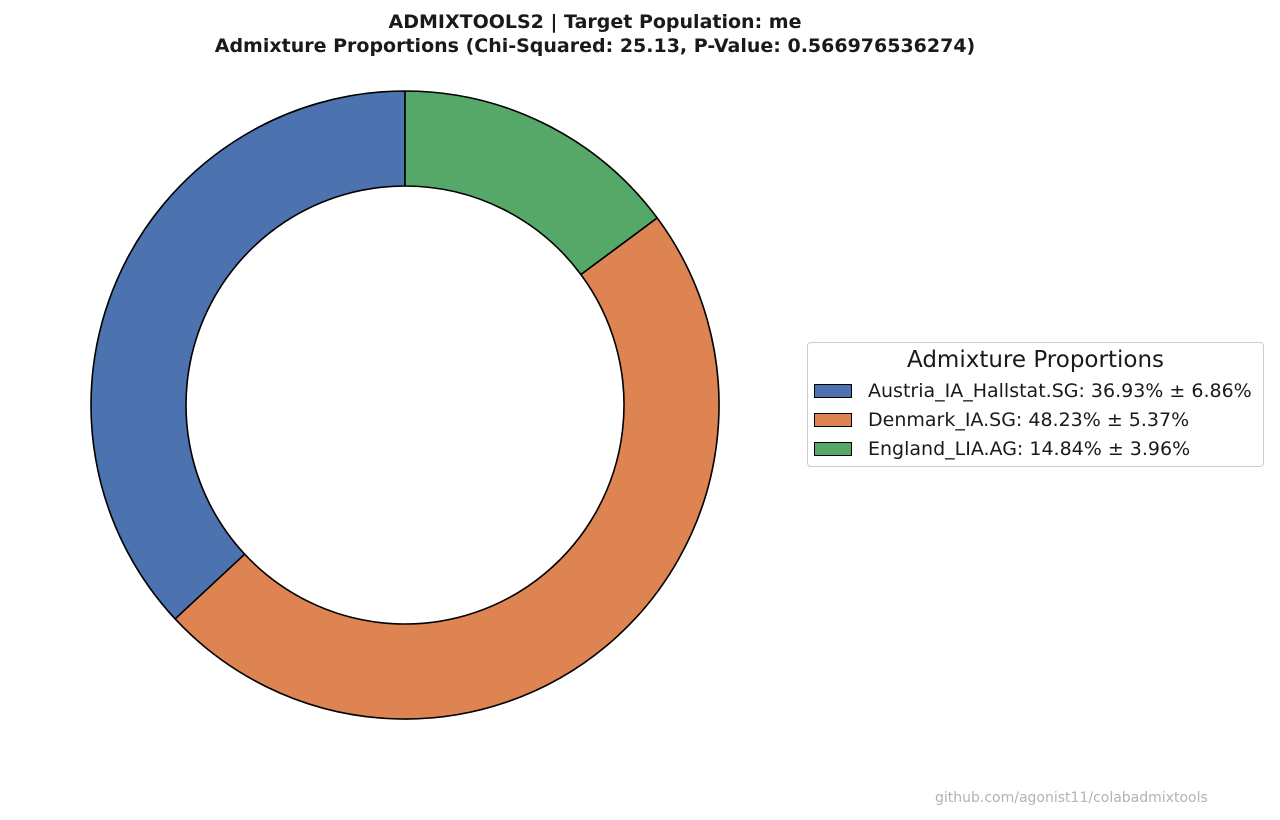  I want to click on legend-item-england: England_LIA.AG: 14.84% ± 3.96%, so click(1002, 449).